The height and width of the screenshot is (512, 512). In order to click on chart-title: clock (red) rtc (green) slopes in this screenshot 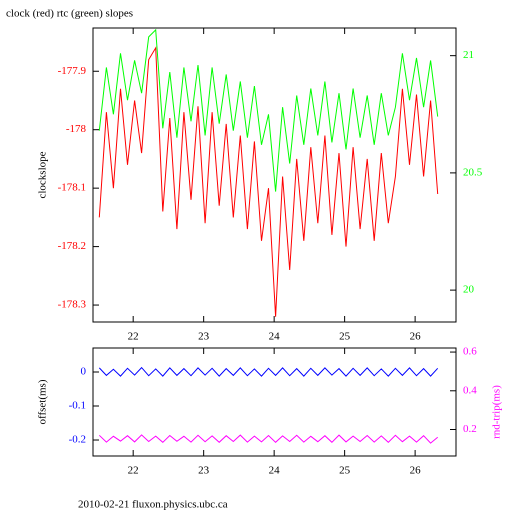, I will do `click(69, 14)`.